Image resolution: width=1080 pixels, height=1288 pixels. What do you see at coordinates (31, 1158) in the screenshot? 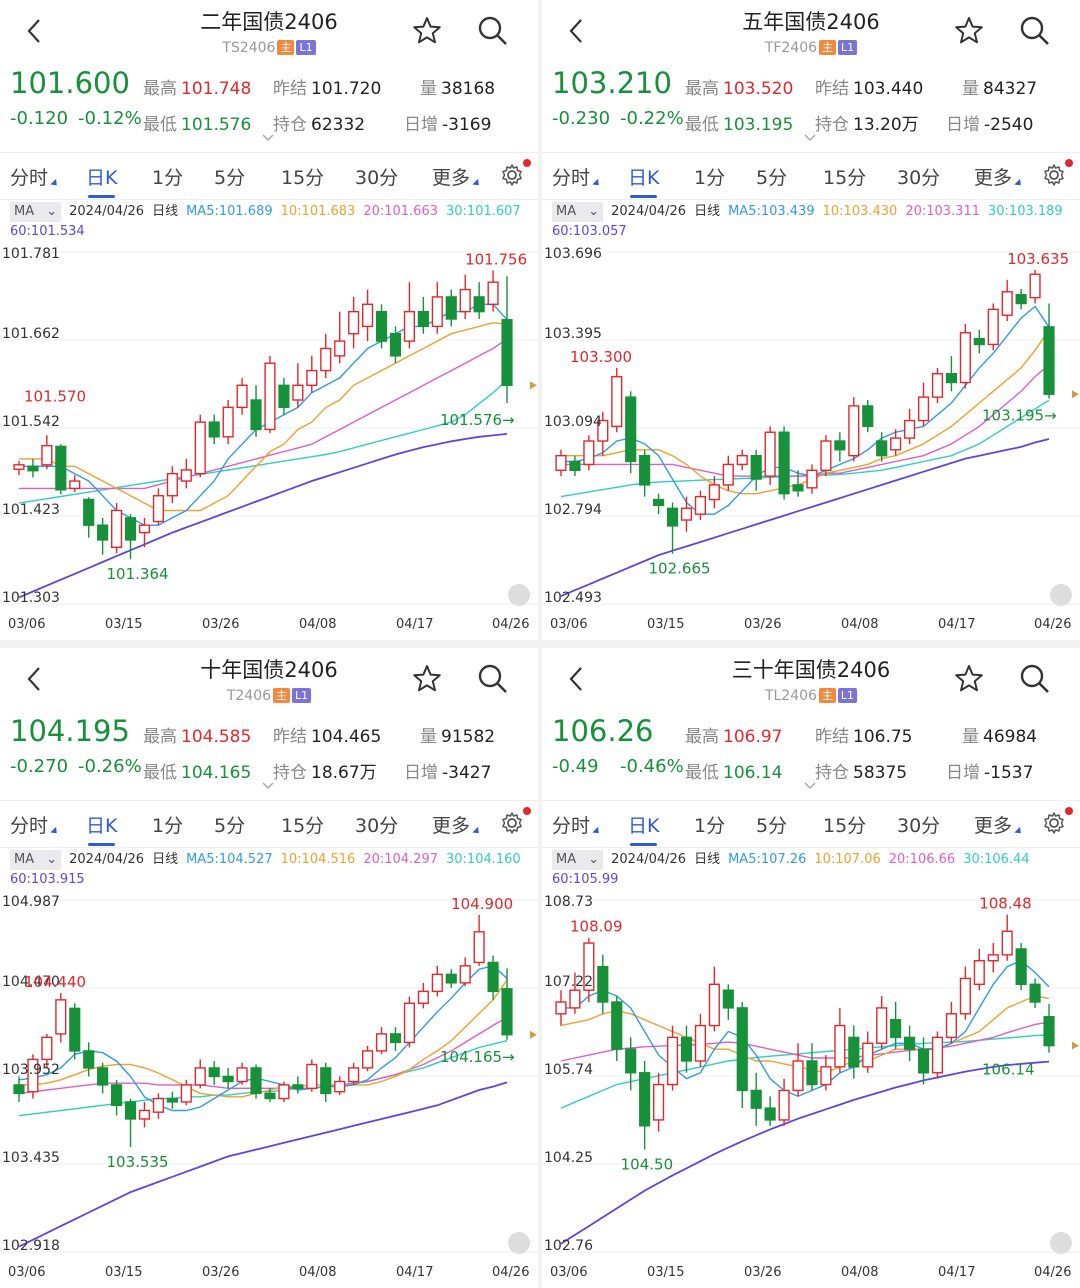
I see `y-tick-label: 103.435` at bounding box center [31, 1158].